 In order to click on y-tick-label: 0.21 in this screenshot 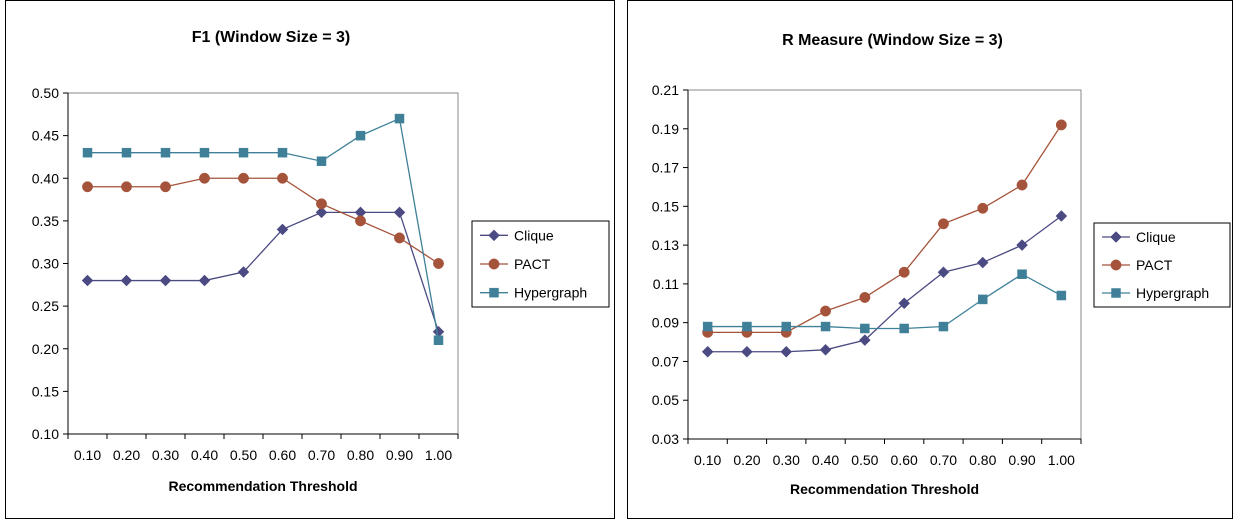, I will do `click(665, 90)`.